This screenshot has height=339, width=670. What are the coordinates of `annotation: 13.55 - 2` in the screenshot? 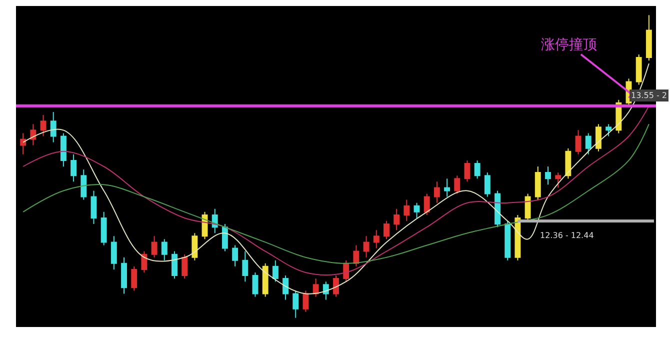 It's located at (649, 95).